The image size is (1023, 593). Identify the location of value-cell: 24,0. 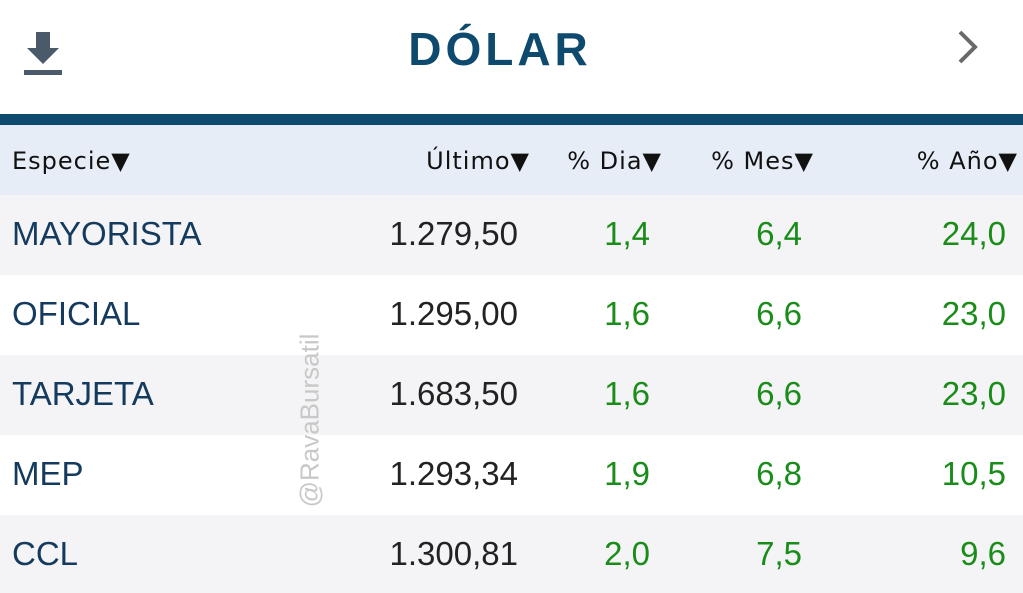
(973, 233).